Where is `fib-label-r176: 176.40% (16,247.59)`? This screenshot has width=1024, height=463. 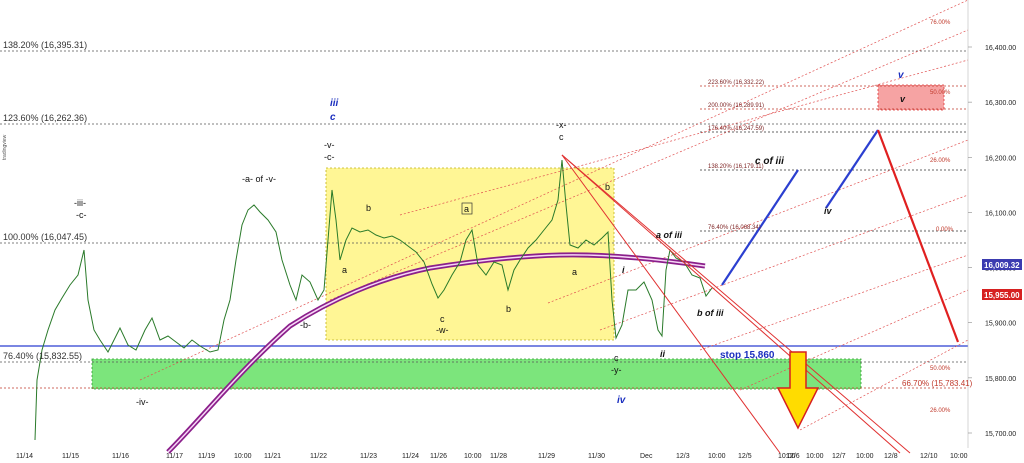
fib-label-r176: 176.40% (16,247.59) is located at coordinates (736, 129).